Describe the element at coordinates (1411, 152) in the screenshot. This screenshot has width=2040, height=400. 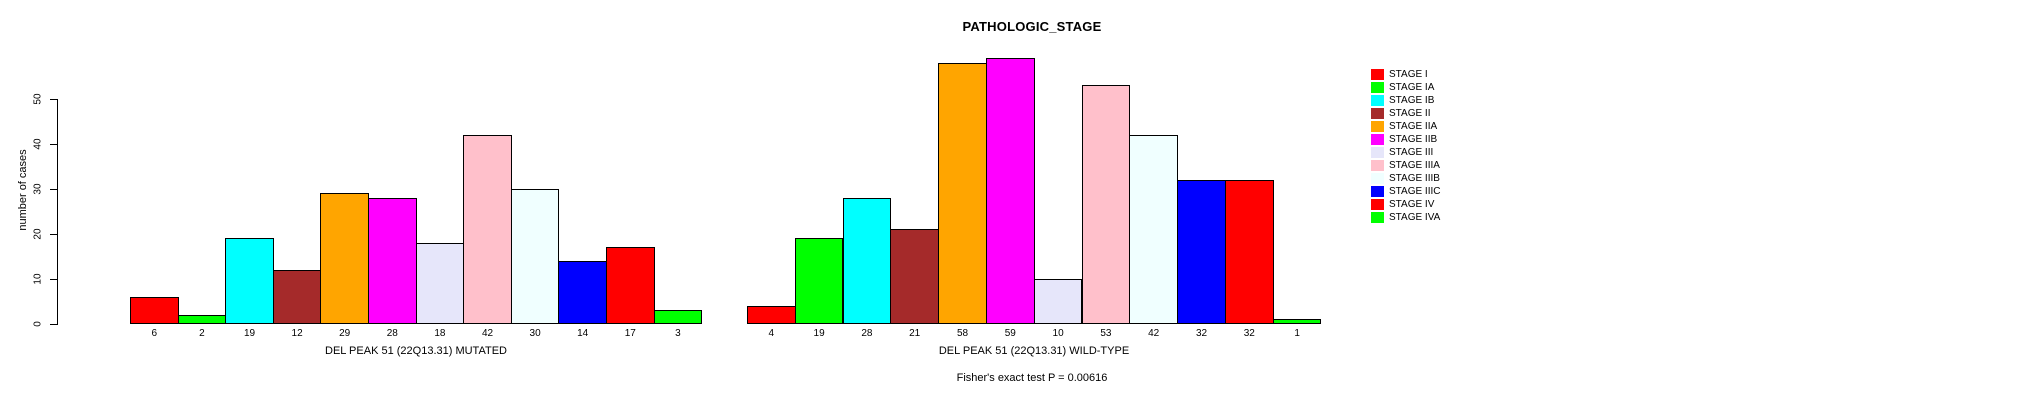
I see `legend-label: STAGE III` at that location.